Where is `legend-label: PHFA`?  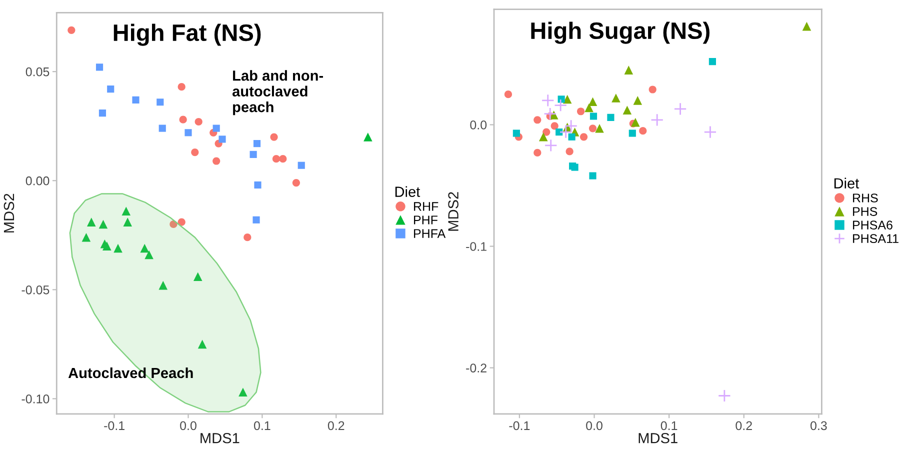 legend-label: PHFA is located at coordinates (430, 233).